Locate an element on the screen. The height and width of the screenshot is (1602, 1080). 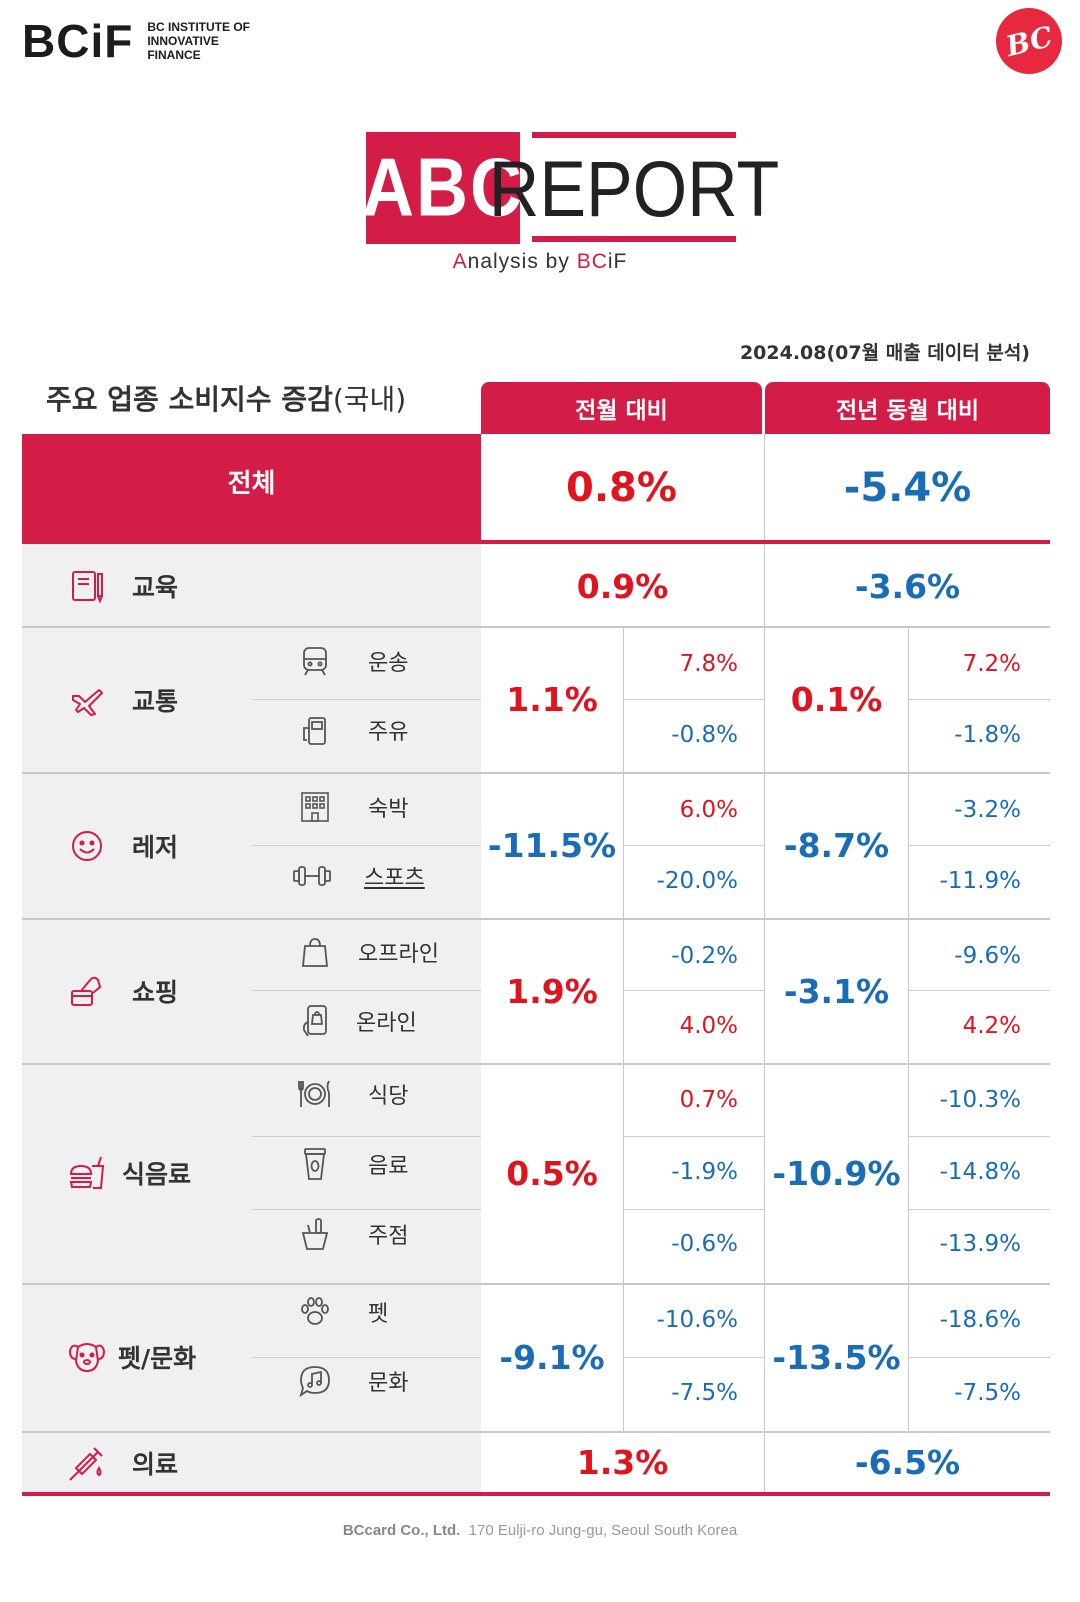
sub-culture: 문화 is located at coordinates (353, 1381).